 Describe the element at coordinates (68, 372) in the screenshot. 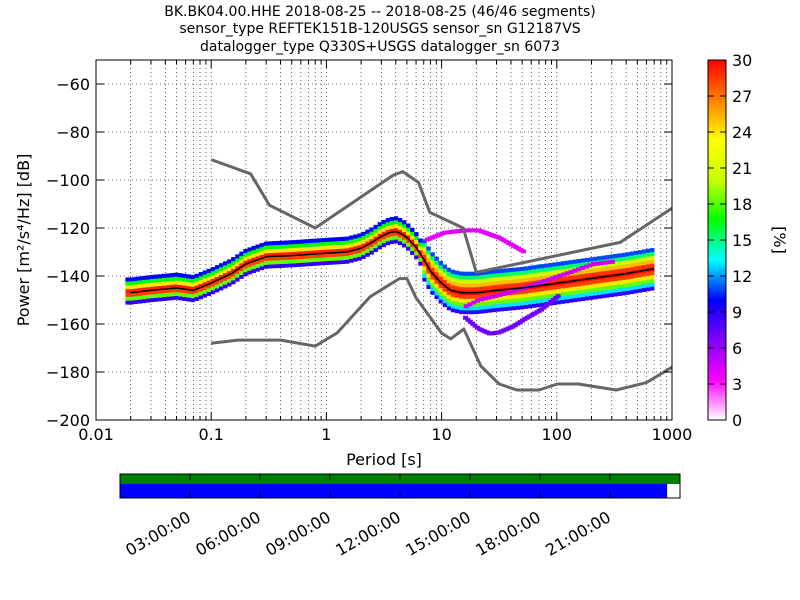

I see `y-tick-label: −180` at that location.